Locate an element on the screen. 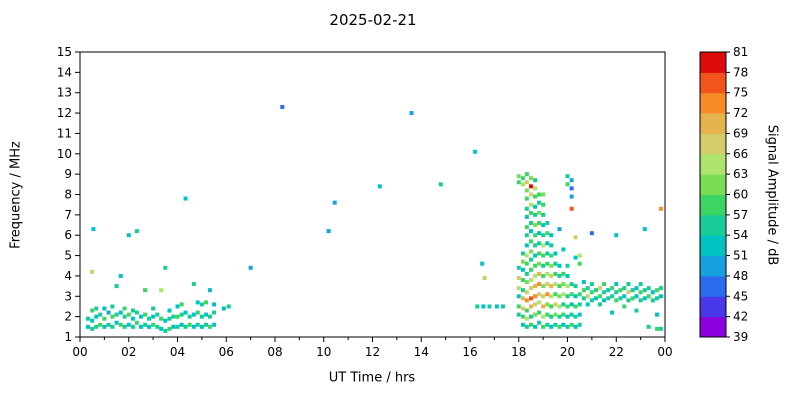 The width and height of the screenshot is (800, 400). x-axis-label: UT Time / hrs is located at coordinates (372, 378).